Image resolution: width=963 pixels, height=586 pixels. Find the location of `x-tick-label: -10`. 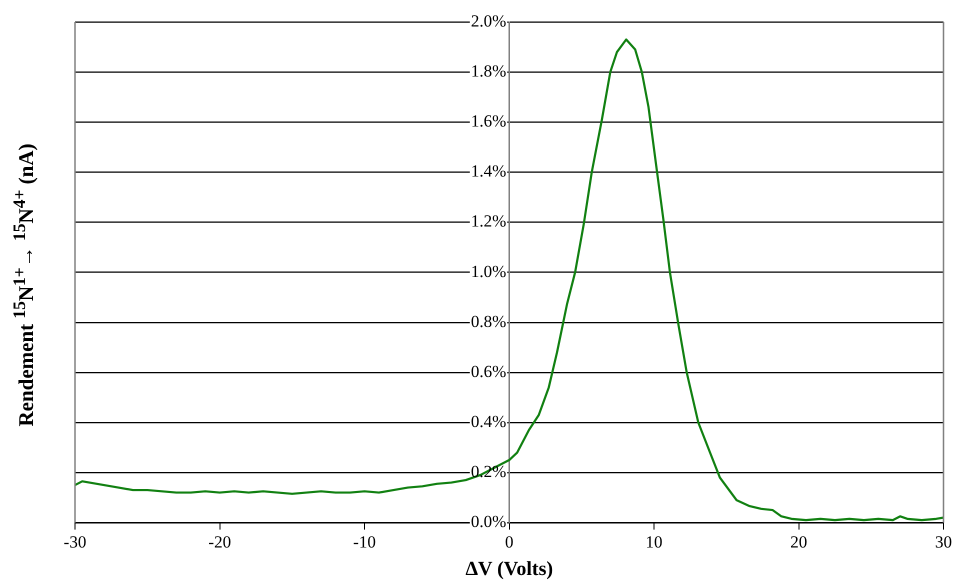

x-tick-label: -10 is located at coordinates (364, 542).